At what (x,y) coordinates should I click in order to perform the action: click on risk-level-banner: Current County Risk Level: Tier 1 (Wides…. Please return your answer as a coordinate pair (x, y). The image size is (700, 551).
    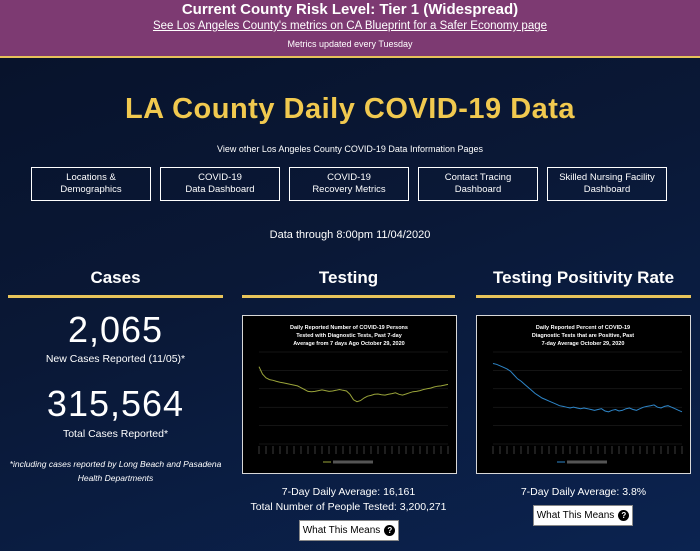
    Looking at the image, I should click on (350, 29).